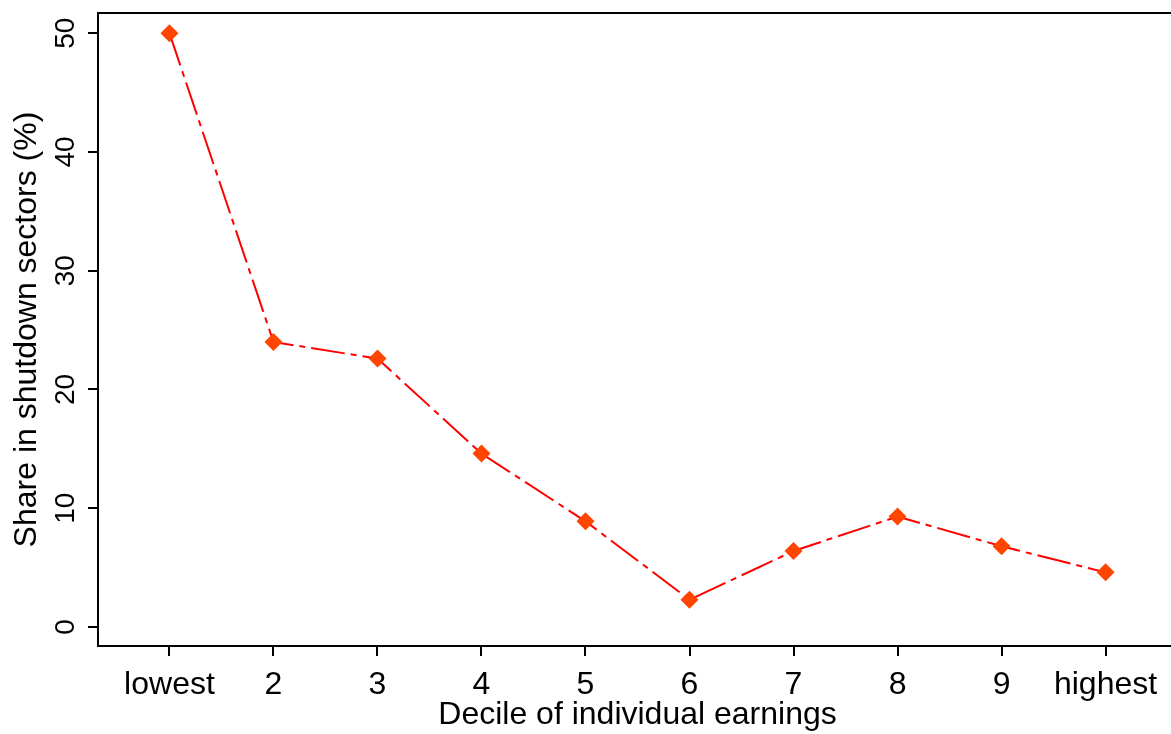 The height and width of the screenshot is (734, 1171). What do you see at coordinates (1001, 683) in the screenshot?
I see `x-tick-label: 9` at bounding box center [1001, 683].